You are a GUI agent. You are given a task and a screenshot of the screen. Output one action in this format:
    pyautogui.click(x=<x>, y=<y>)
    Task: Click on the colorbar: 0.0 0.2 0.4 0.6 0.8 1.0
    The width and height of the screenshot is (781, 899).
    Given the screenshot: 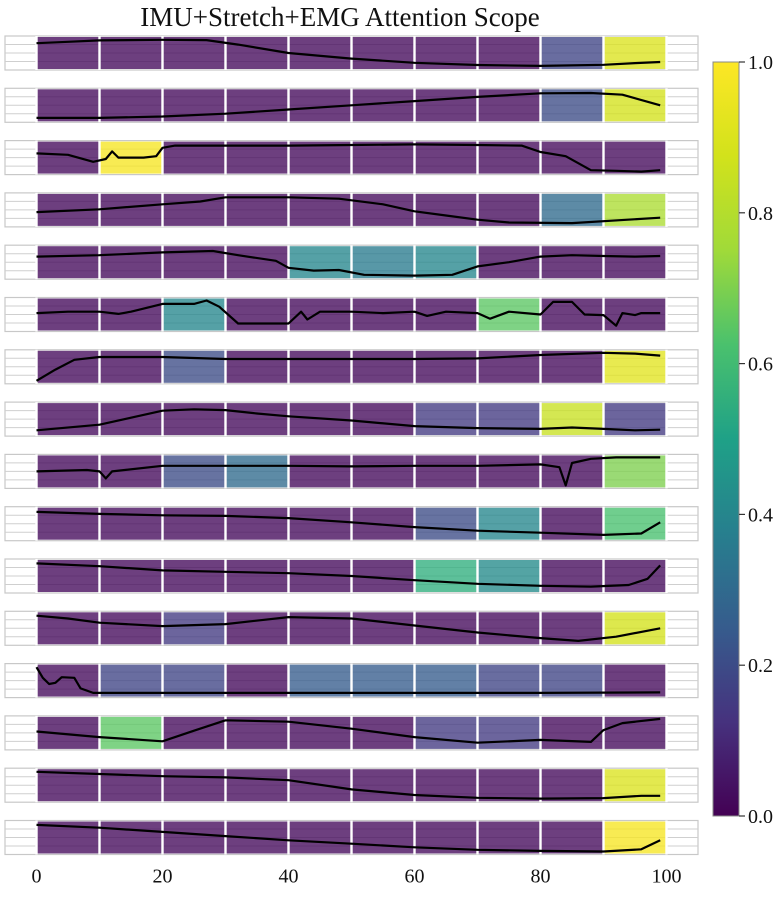 What is the action you would take?
    pyautogui.click(x=742, y=440)
    